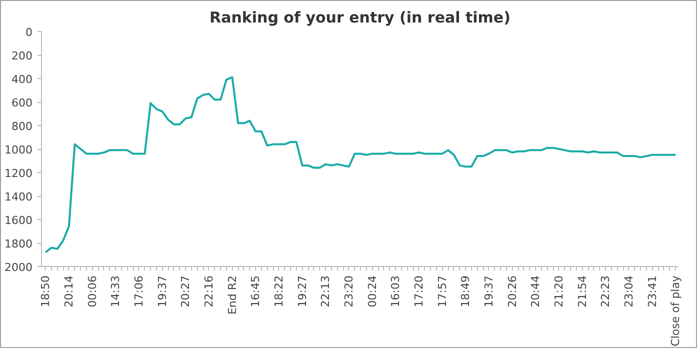 The width and height of the screenshot is (699, 350). What do you see at coordinates (22, 79) in the screenshot?
I see `y-tick-label: 400` at bounding box center [22, 79].